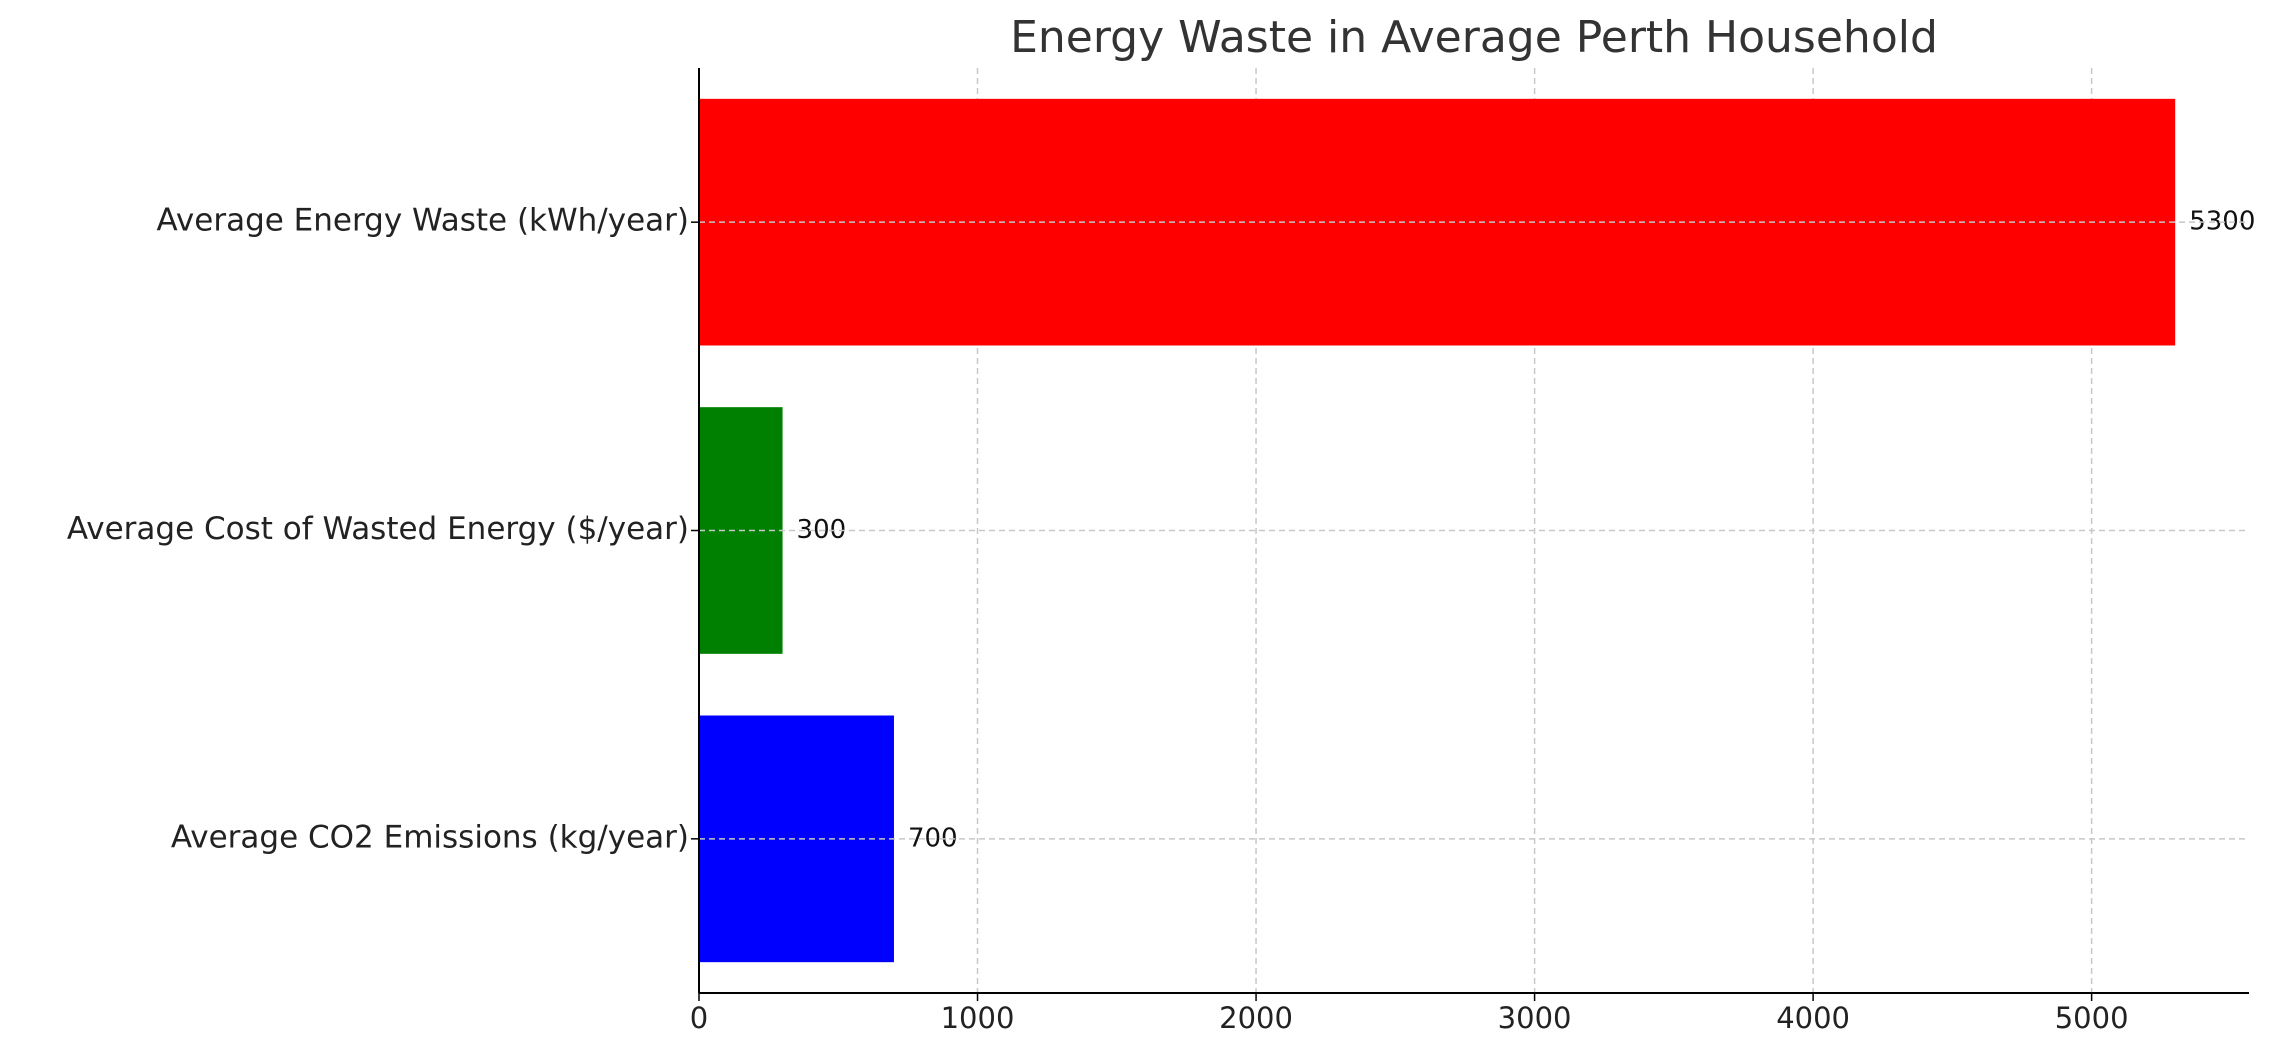 Image resolution: width=2280 pixels, height=1057 pixels. Describe the element at coordinates (978, 1018) in the screenshot. I see `x-tick-label: 1000` at that location.